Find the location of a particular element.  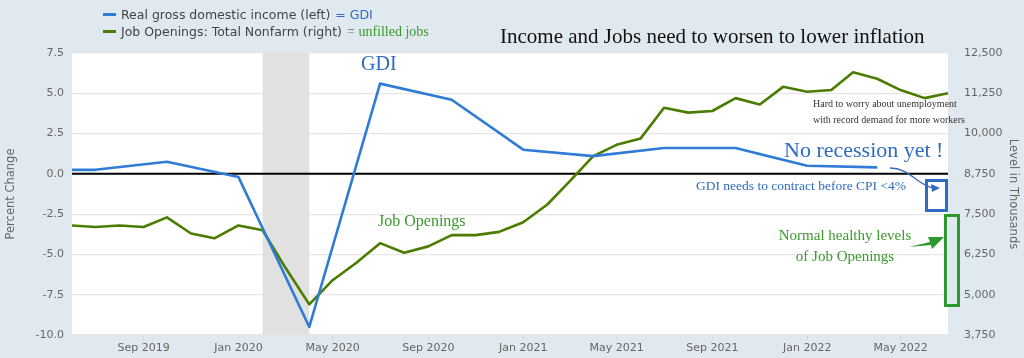

x-tick-label: May 2021 is located at coordinates (616, 348).